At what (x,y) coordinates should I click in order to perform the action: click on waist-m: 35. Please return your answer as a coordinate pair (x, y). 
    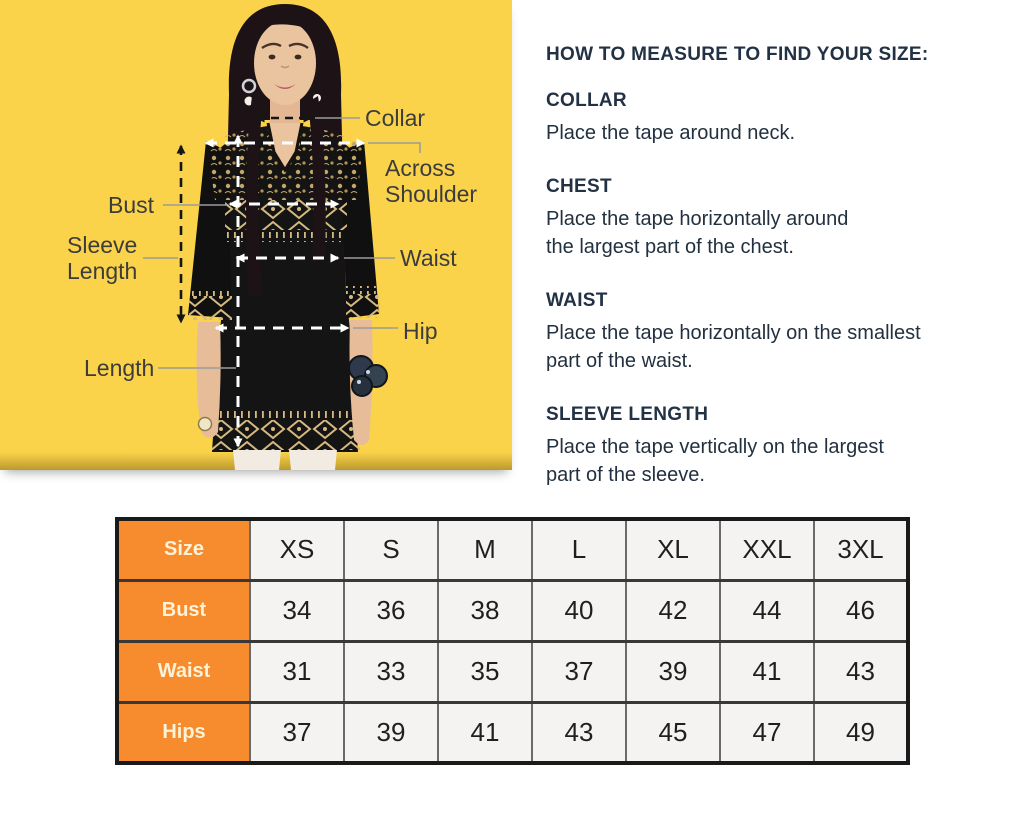
    Looking at the image, I should click on (485, 671).